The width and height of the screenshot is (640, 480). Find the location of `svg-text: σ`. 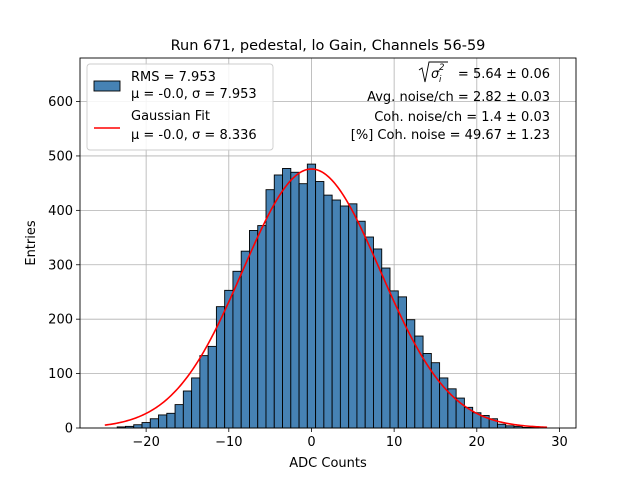

svg-text: σ is located at coordinates (435, 74).